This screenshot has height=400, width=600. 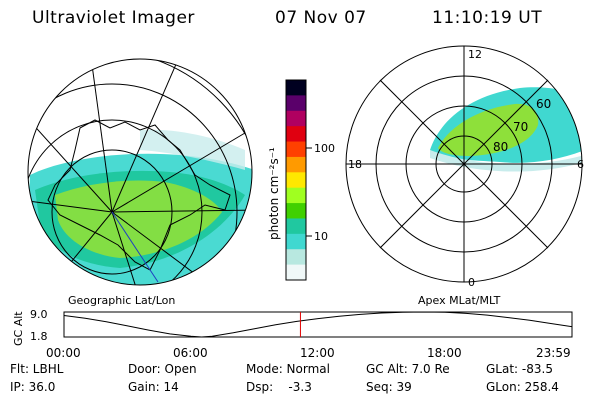 I want to click on altitude-chart: 9.0 1.8 GC Alt 00:00 06:00 12:00 18:00 23:59, so click(x=292, y=334).